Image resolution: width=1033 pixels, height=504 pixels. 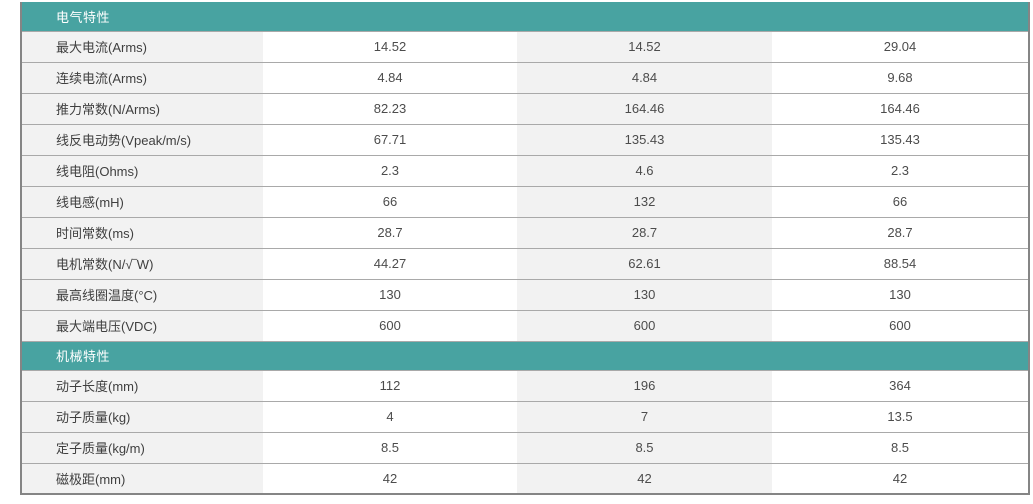 I want to click on spec-value: 29.04, so click(x=901, y=46).